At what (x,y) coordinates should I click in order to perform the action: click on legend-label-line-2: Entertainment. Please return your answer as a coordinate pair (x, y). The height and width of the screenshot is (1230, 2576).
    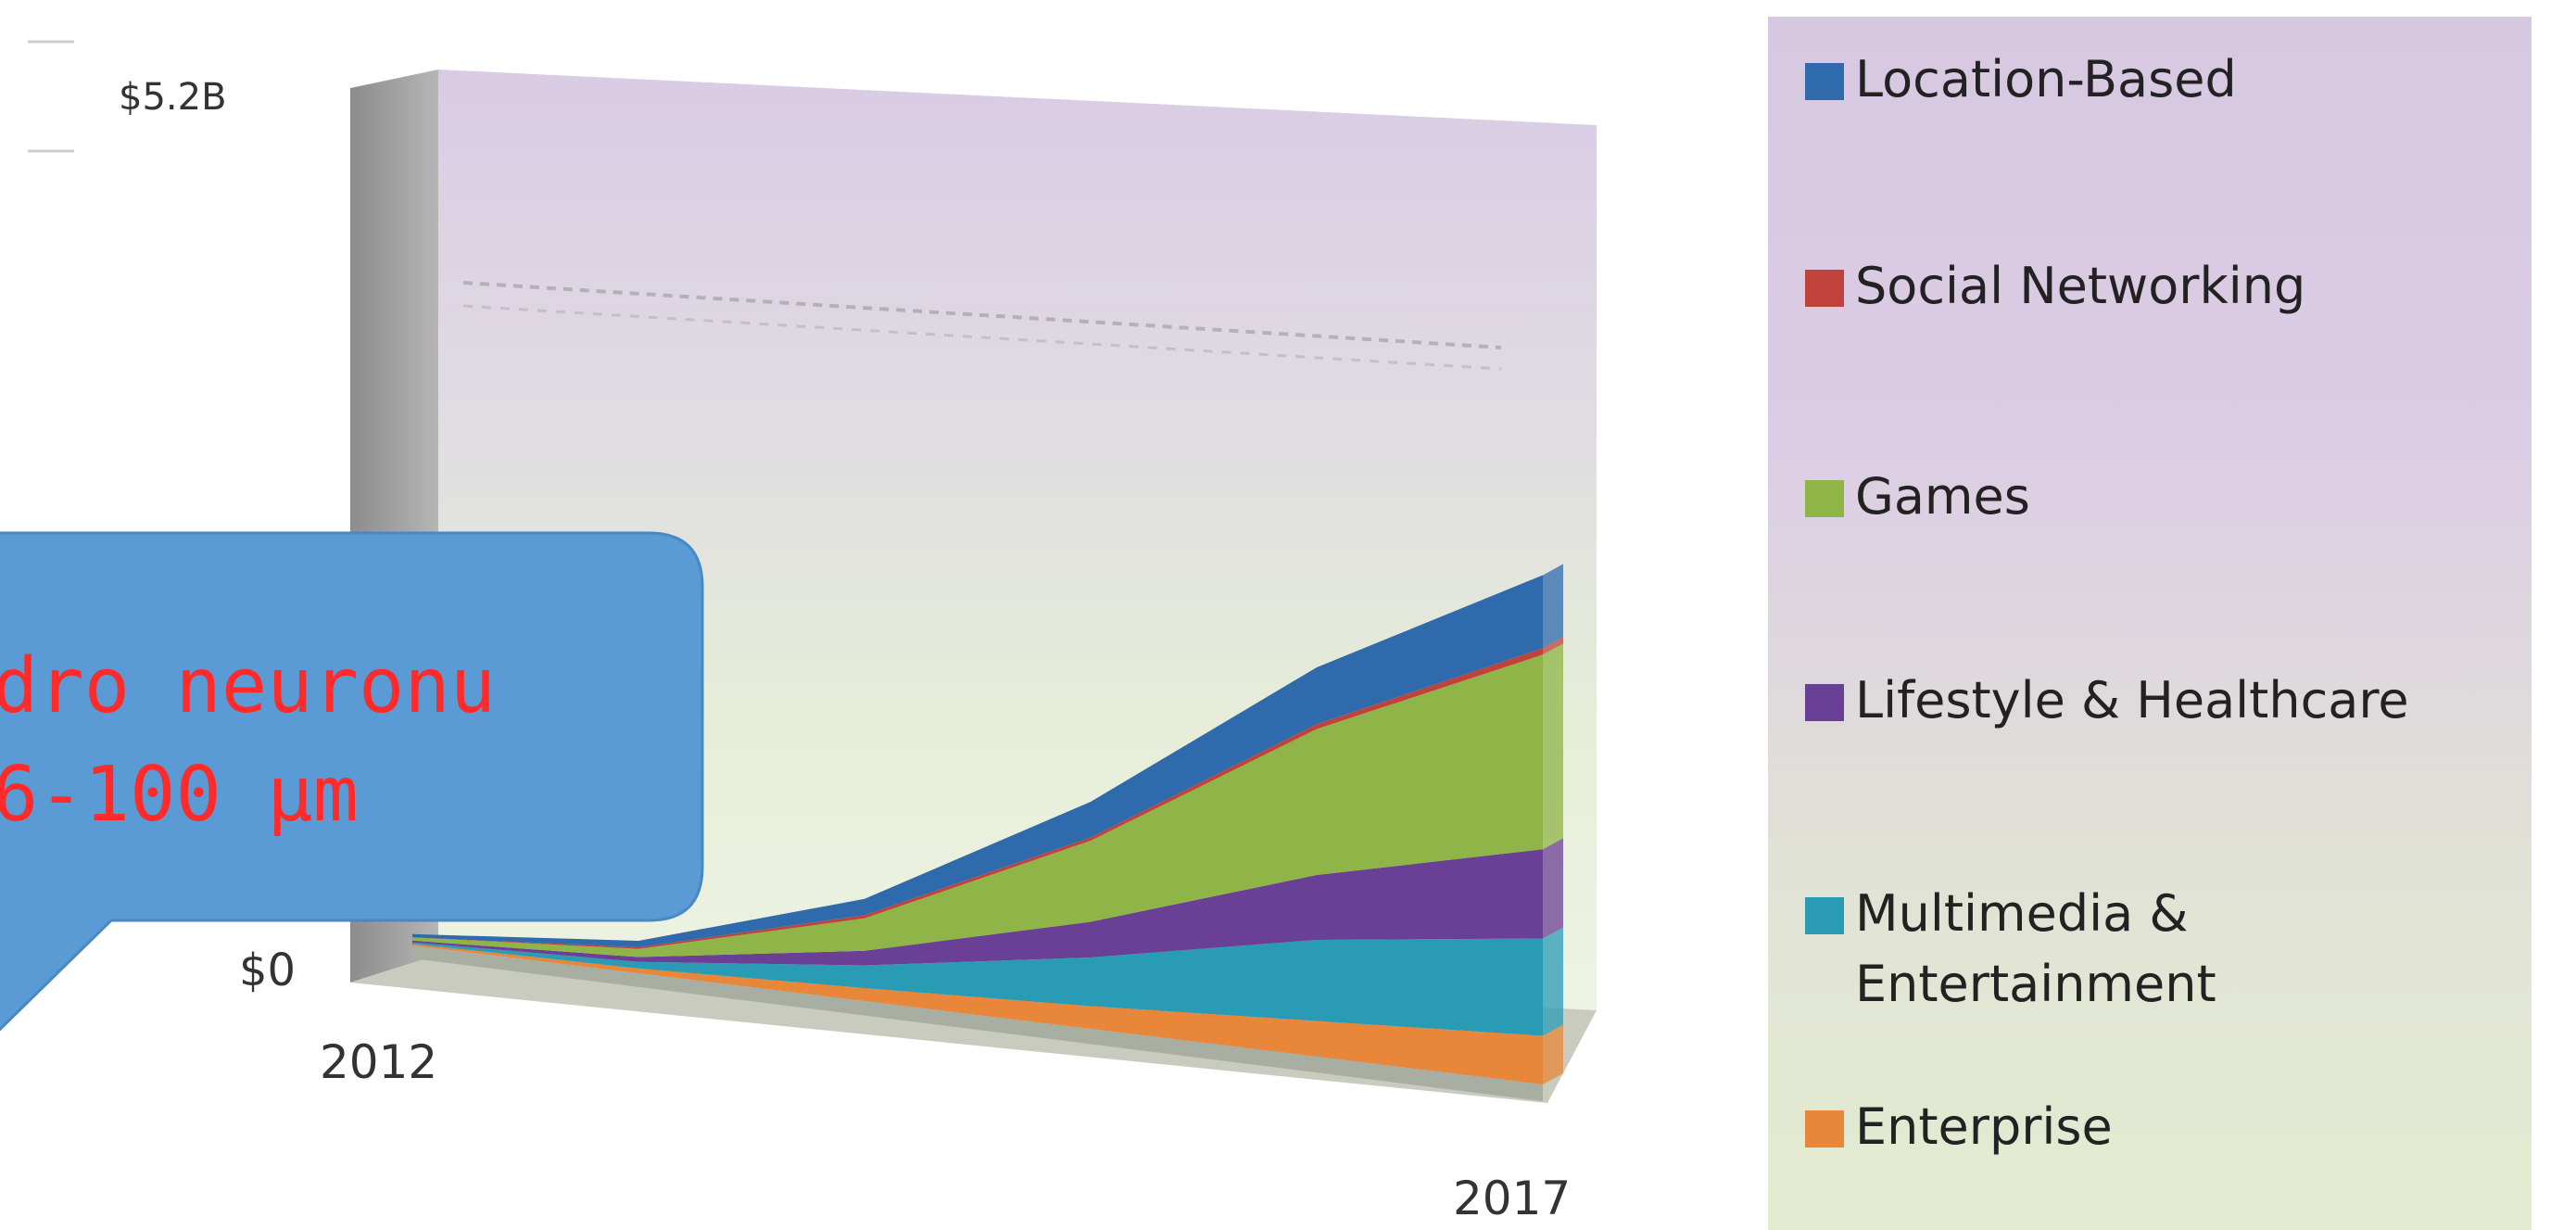
    Looking at the image, I should click on (2036, 985).